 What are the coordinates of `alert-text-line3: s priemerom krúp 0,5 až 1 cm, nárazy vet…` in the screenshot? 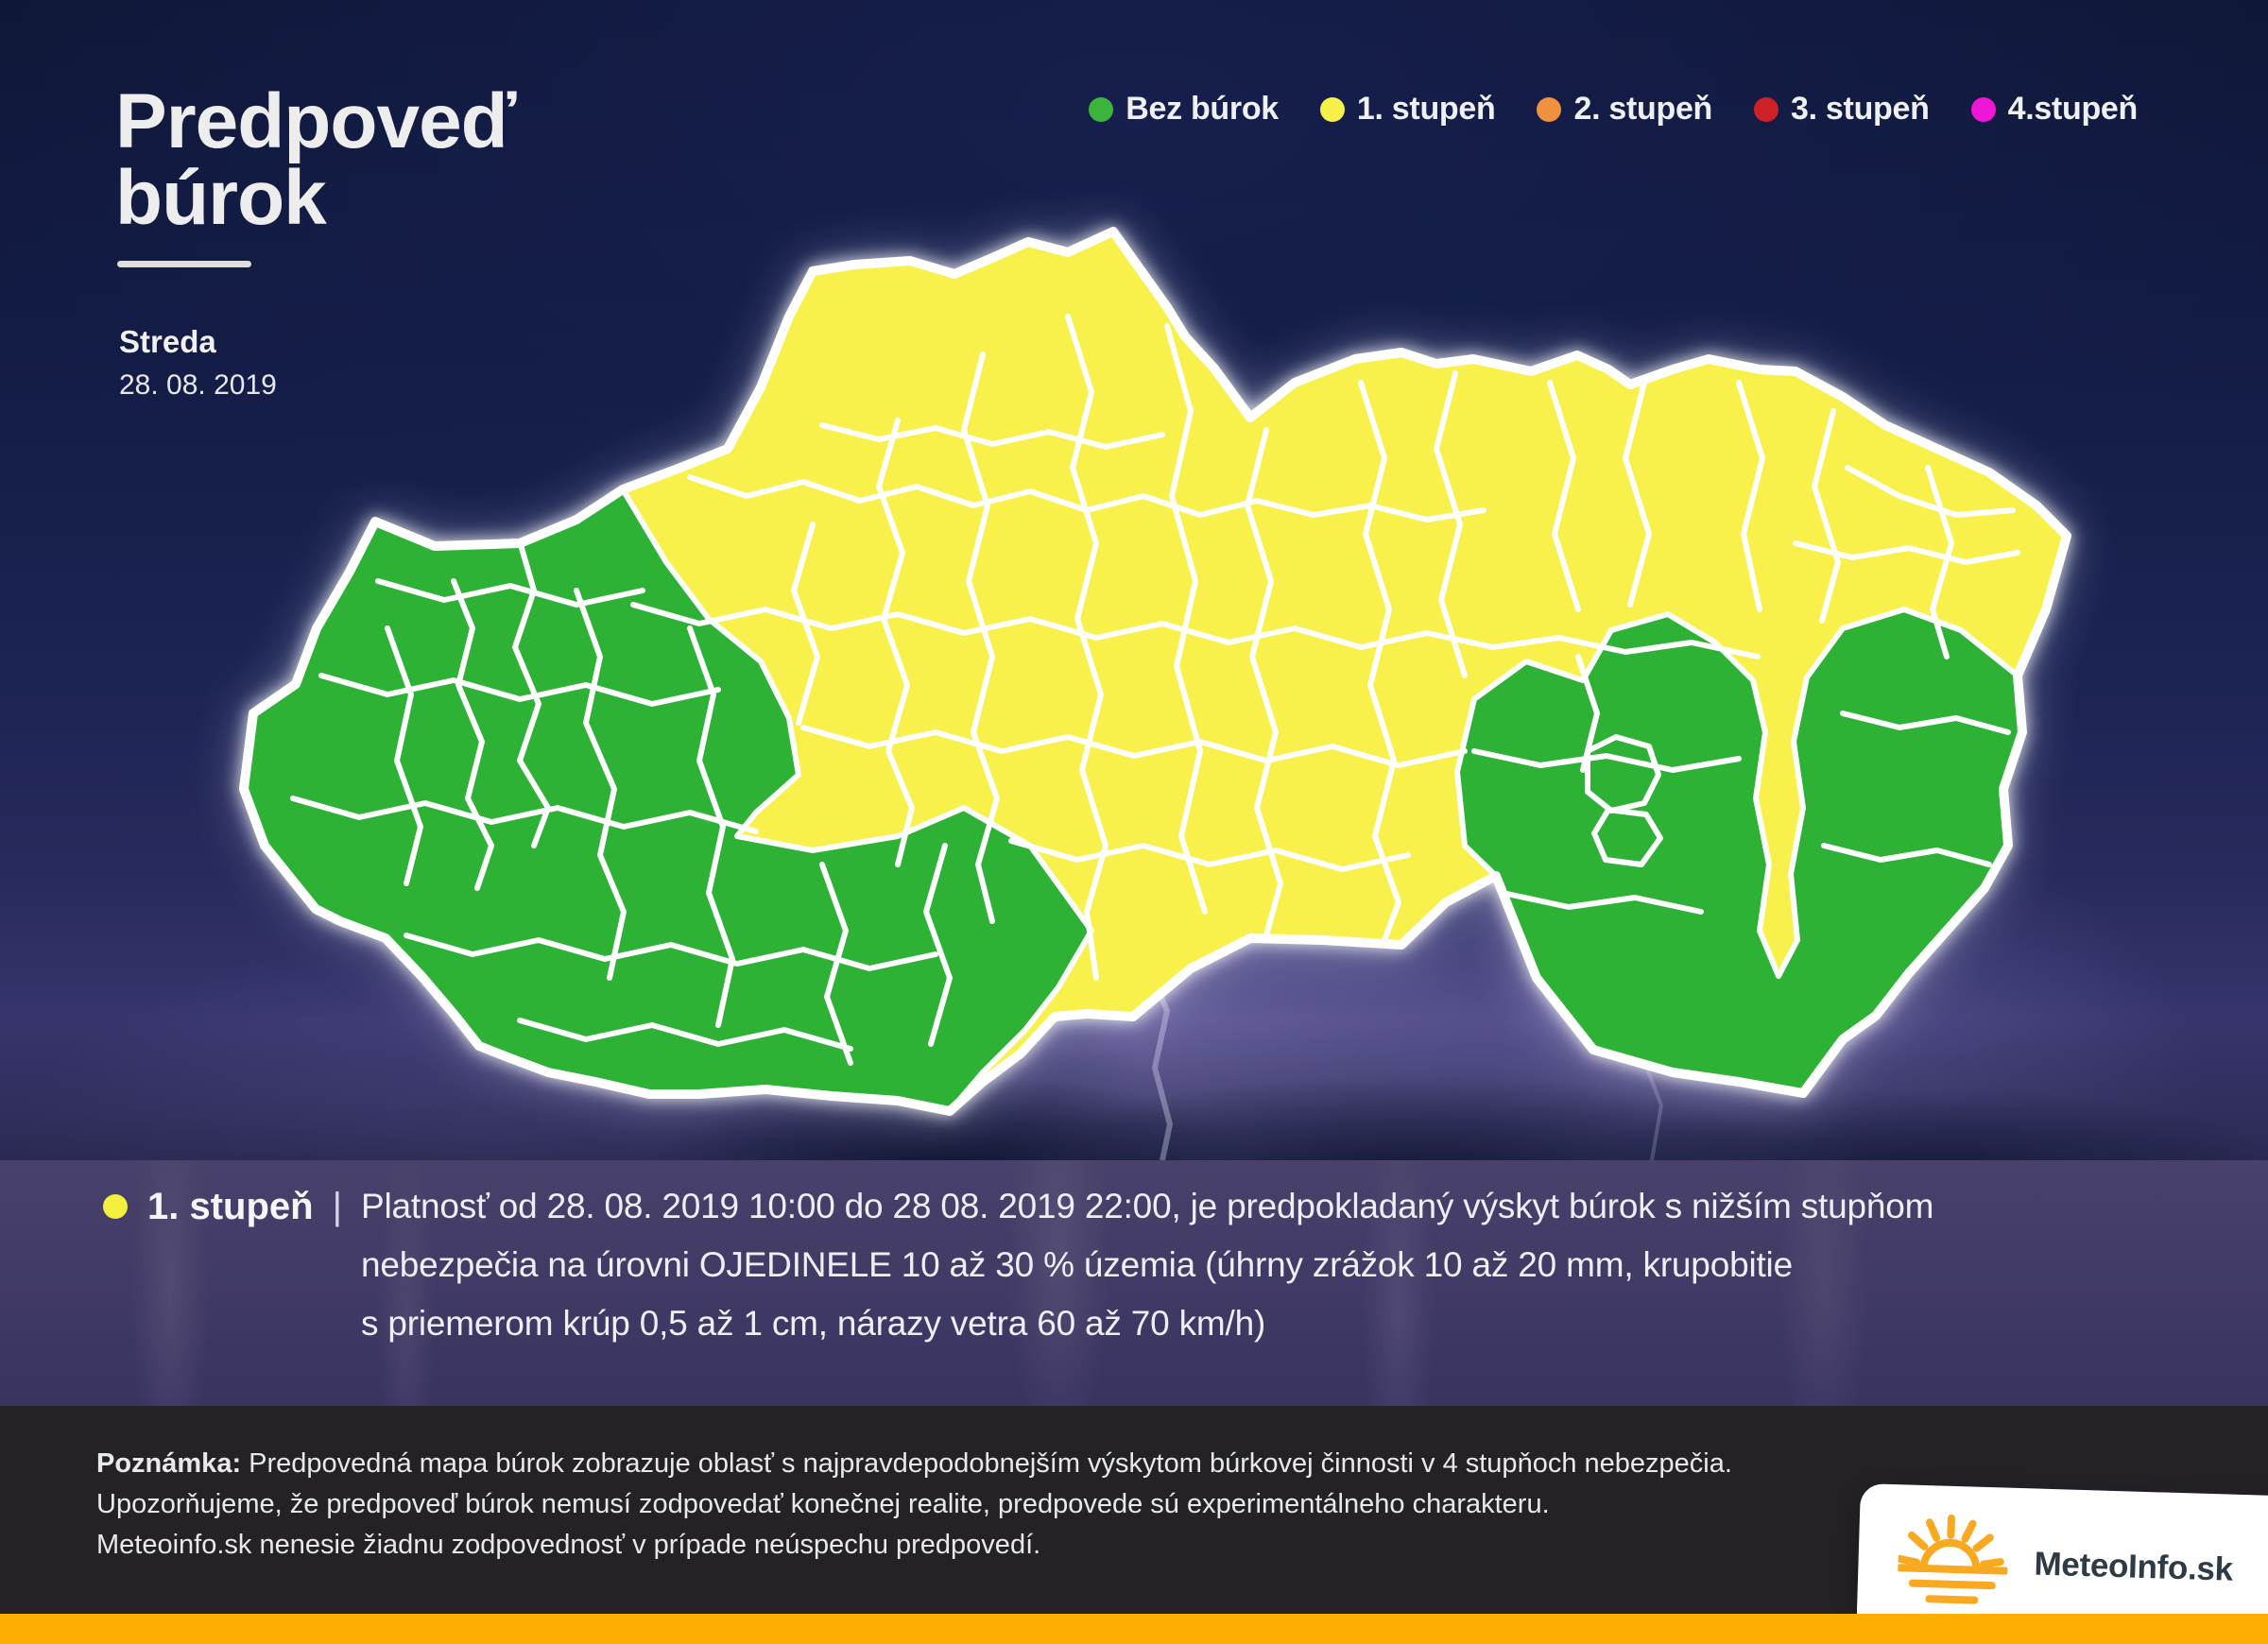 It's located at (813, 1323).